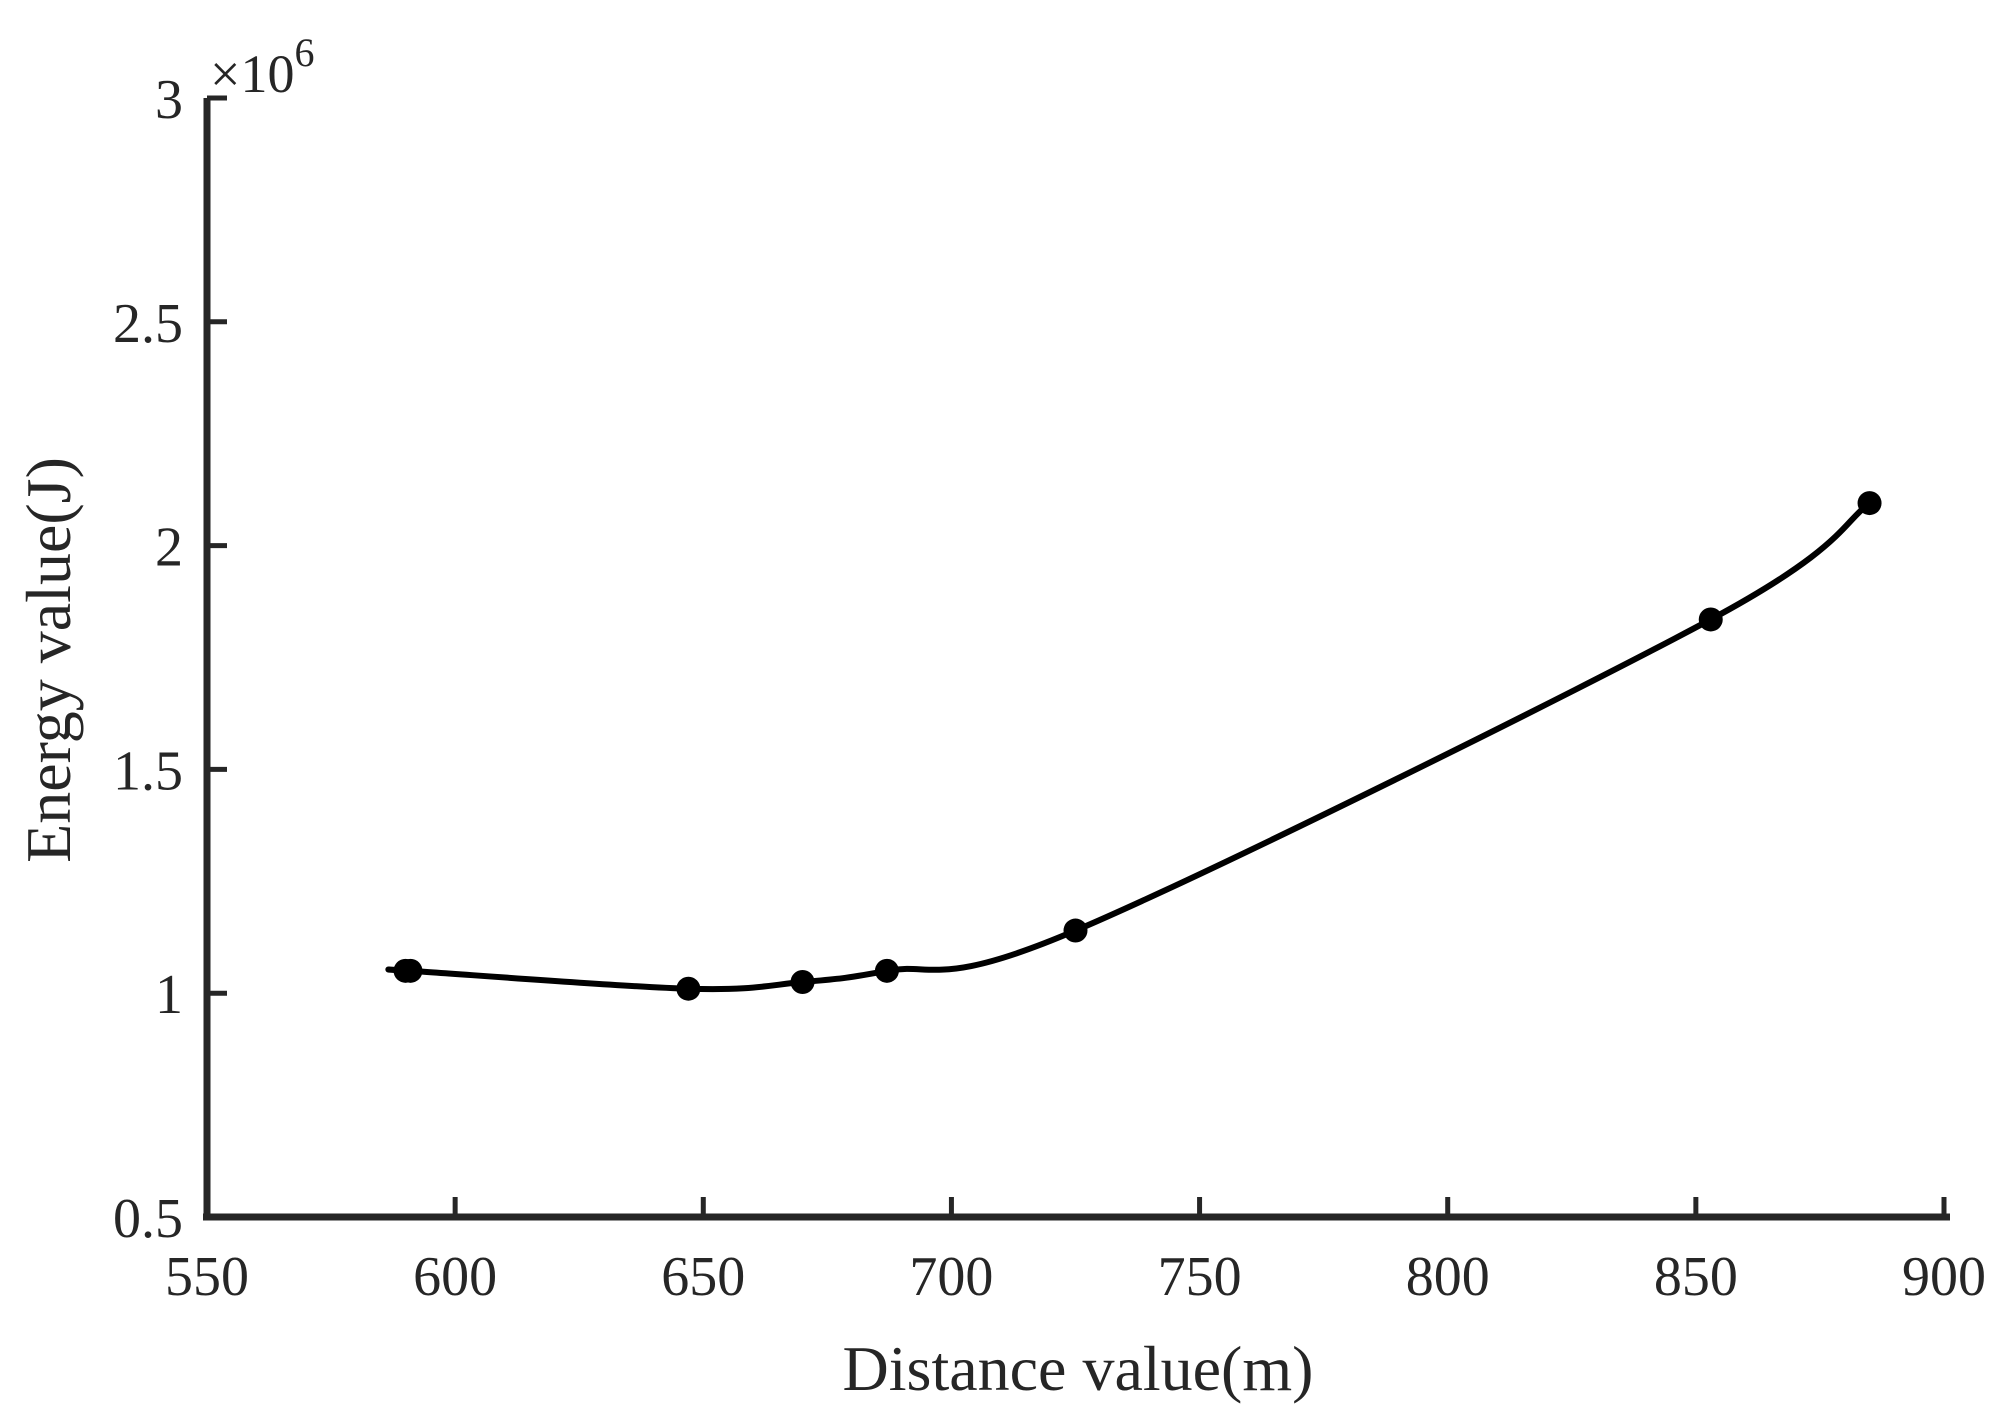 This screenshot has height=1416, width=2005. What do you see at coordinates (48, 660) in the screenshot?
I see `y-axis-label: Energy value(J)` at bounding box center [48, 660].